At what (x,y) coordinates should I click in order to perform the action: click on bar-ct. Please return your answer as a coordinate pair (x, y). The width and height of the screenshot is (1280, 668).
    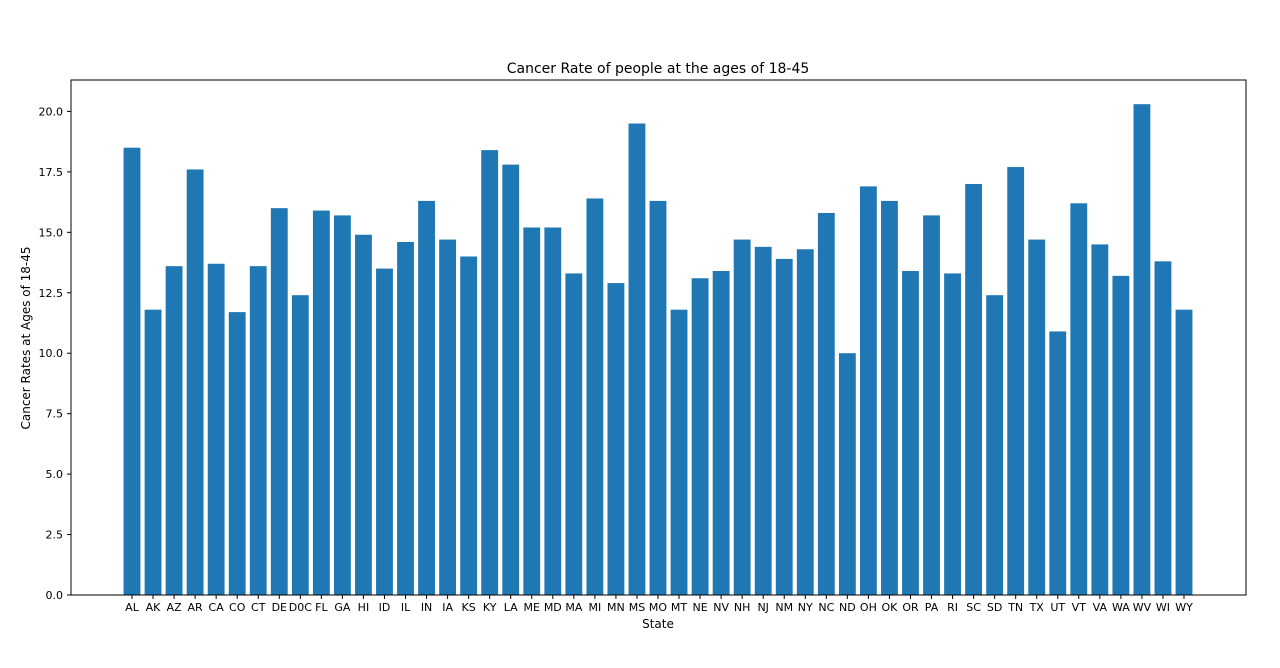
    Looking at the image, I should click on (258, 430).